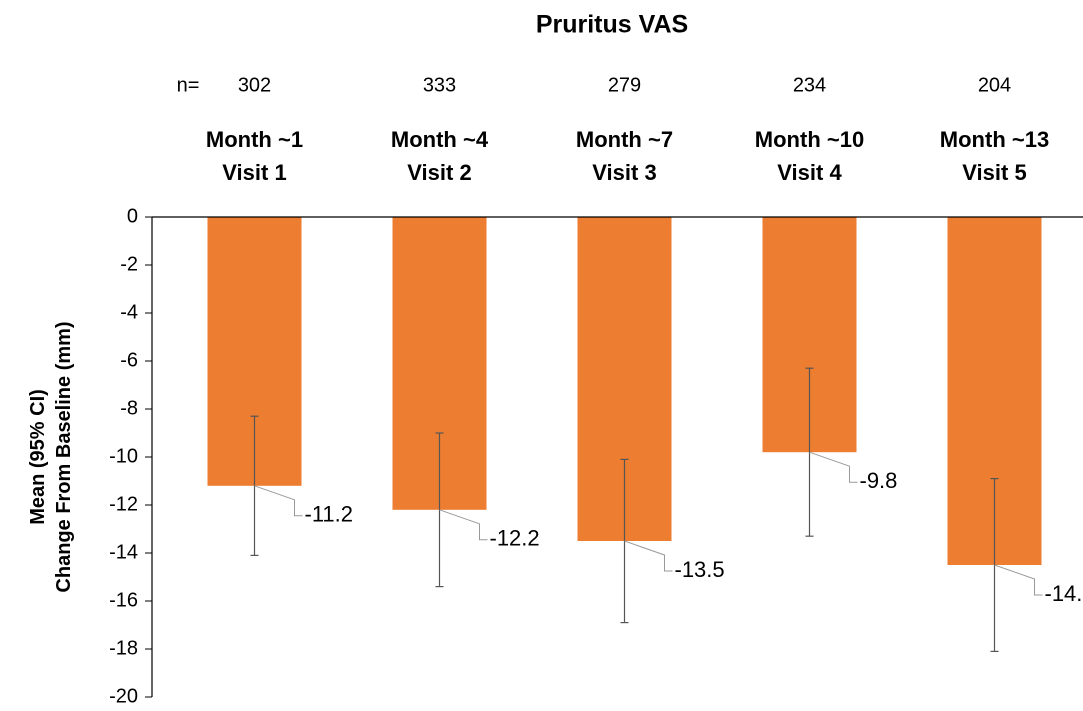 The height and width of the screenshot is (711, 1083). I want to click on x-tick-label: Month ~7, so click(624, 139).